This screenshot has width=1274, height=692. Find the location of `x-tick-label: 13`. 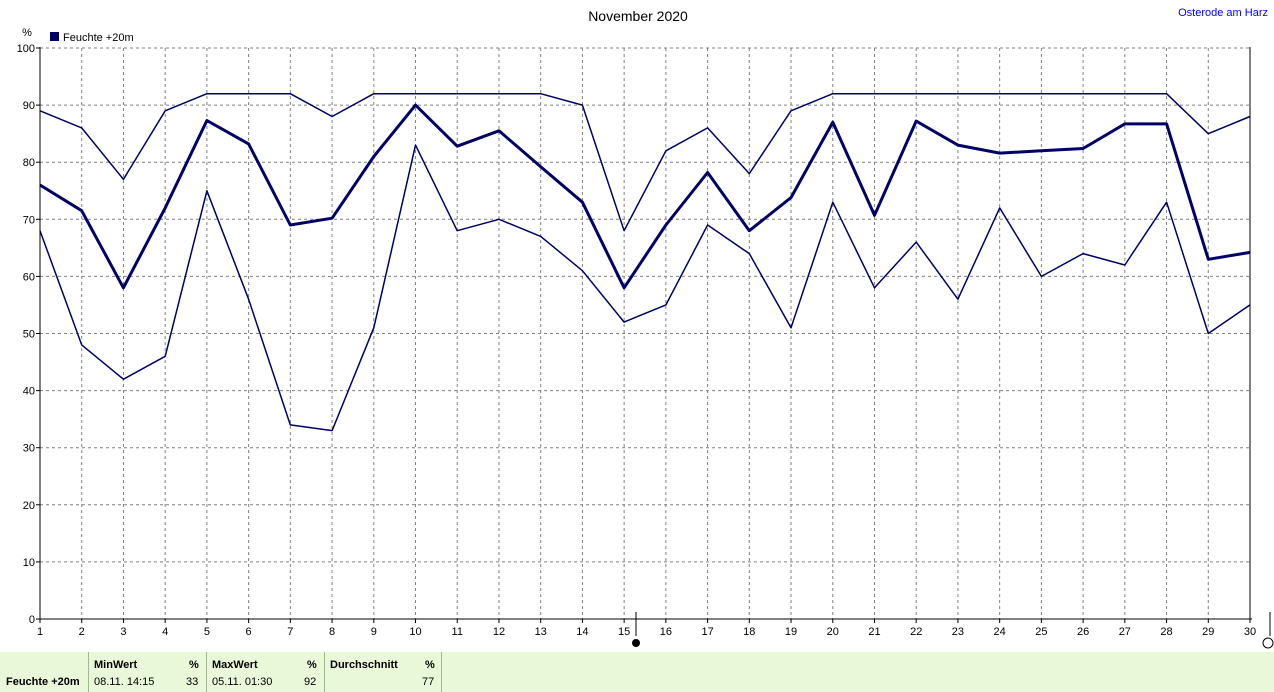

x-tick-label: 13 is located at coordinates (541, 632).